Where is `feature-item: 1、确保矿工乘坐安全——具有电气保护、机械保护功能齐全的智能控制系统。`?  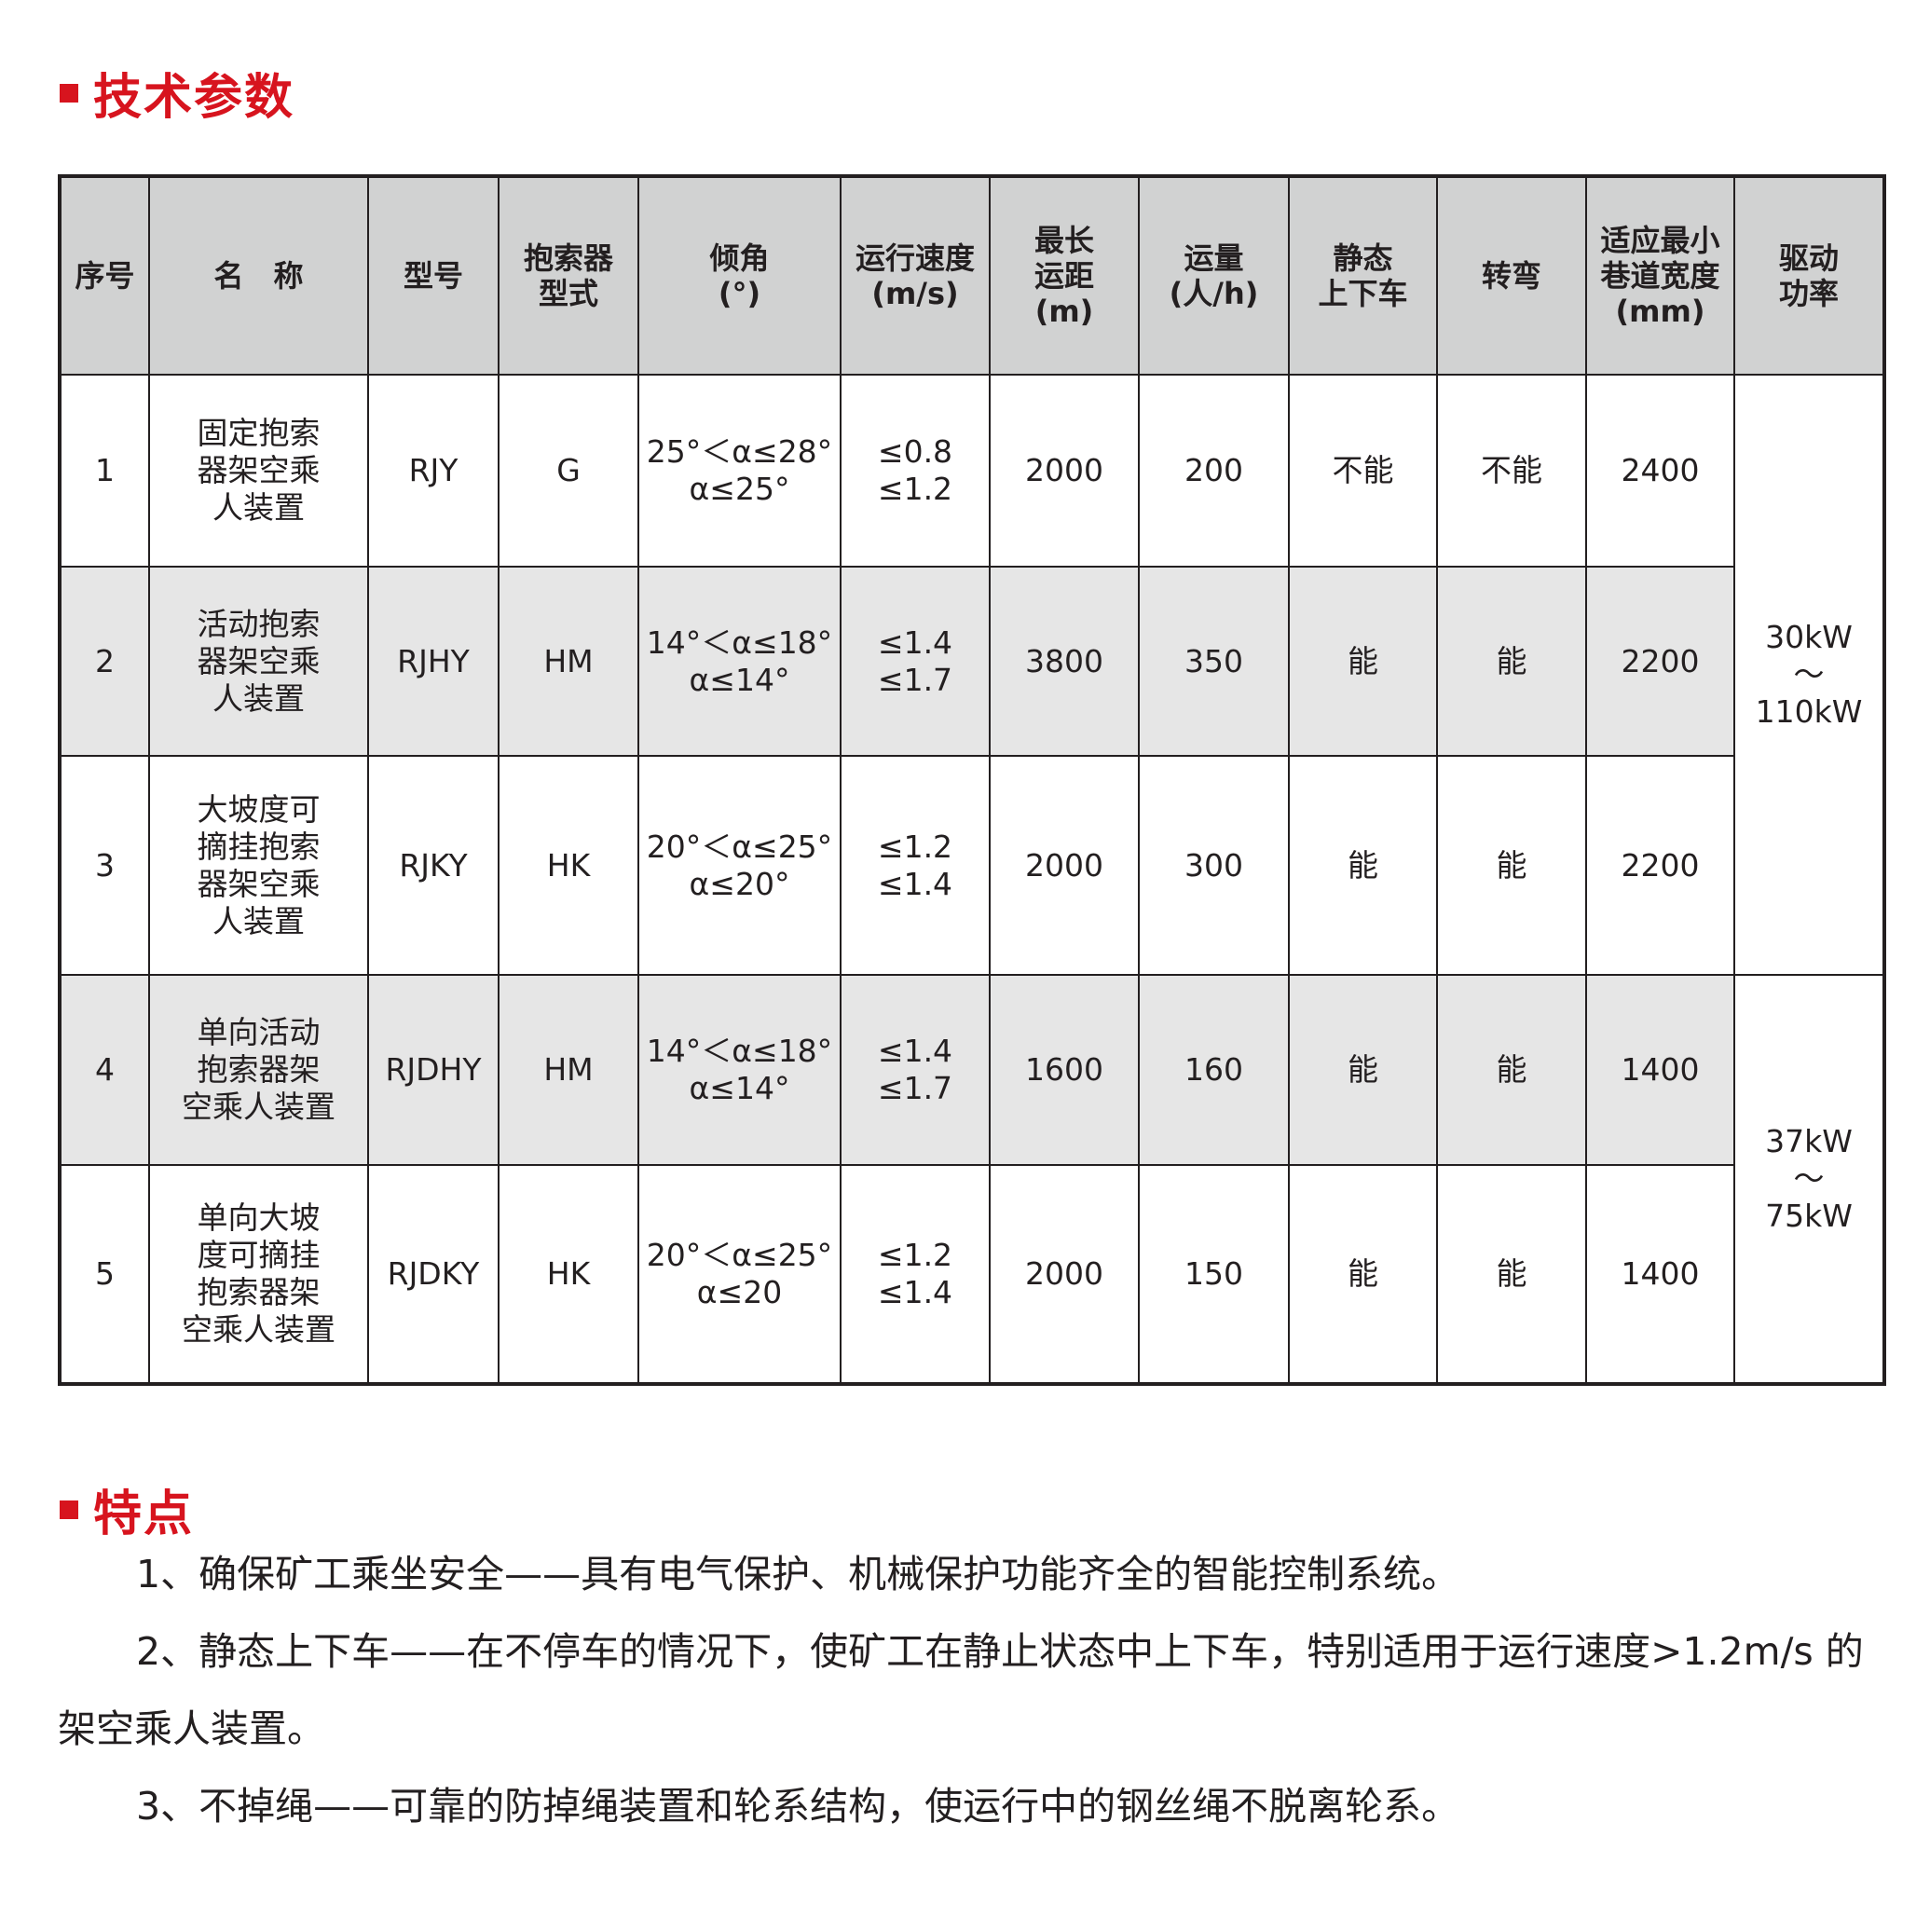 feature-item: 1、确保矿工乘坐安全——具有电气保护、机械保护功能齐全的智能控制系统。 is located at coordinates (798, 1574).